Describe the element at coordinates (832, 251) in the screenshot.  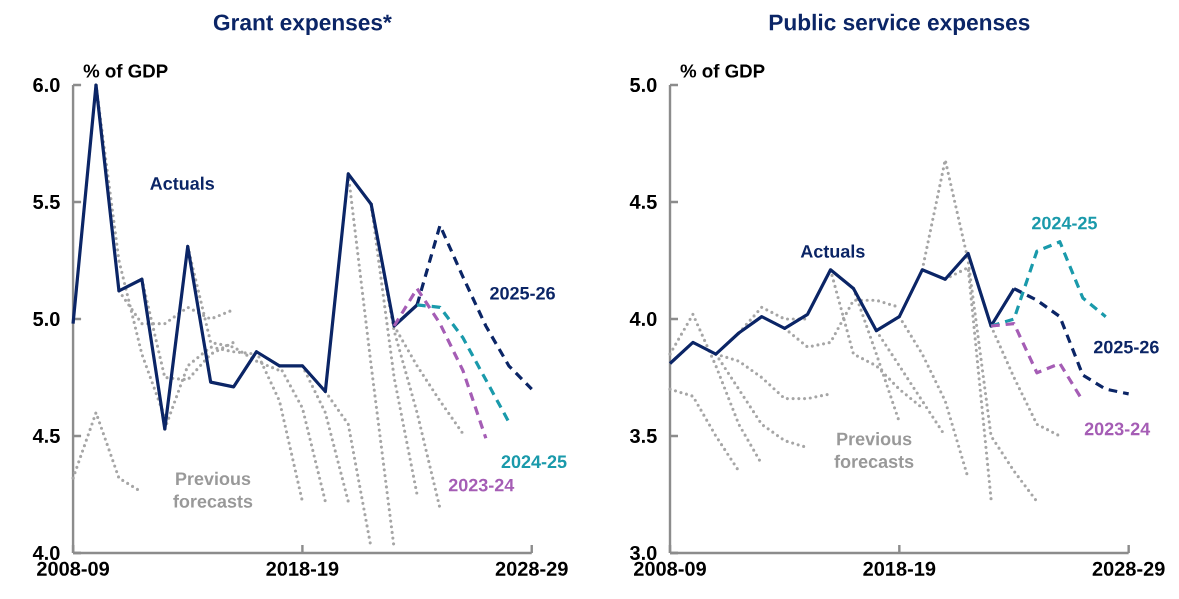
I see `series-label: Actuals` at that location.